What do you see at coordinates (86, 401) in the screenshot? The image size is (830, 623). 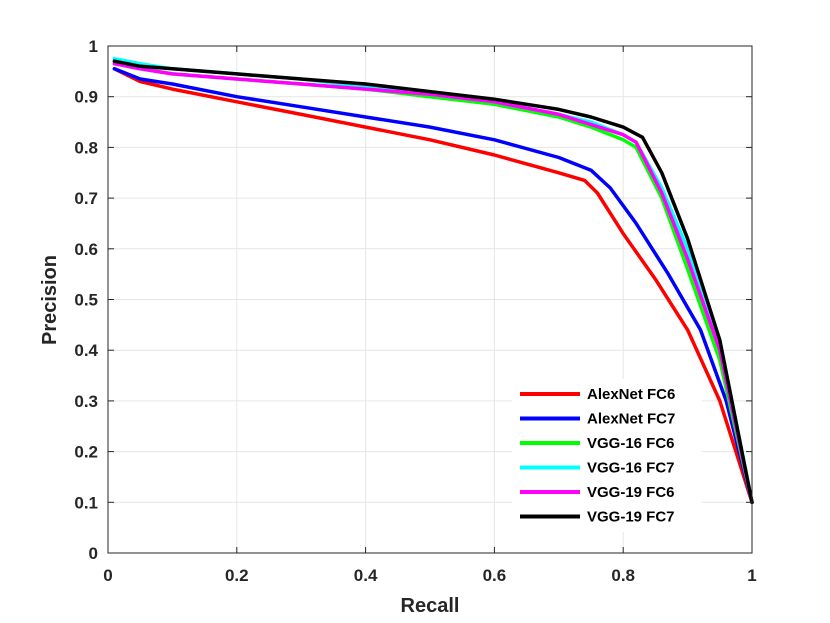 I see `y-tick-label: 0.3` at bounding box center [86, 401].